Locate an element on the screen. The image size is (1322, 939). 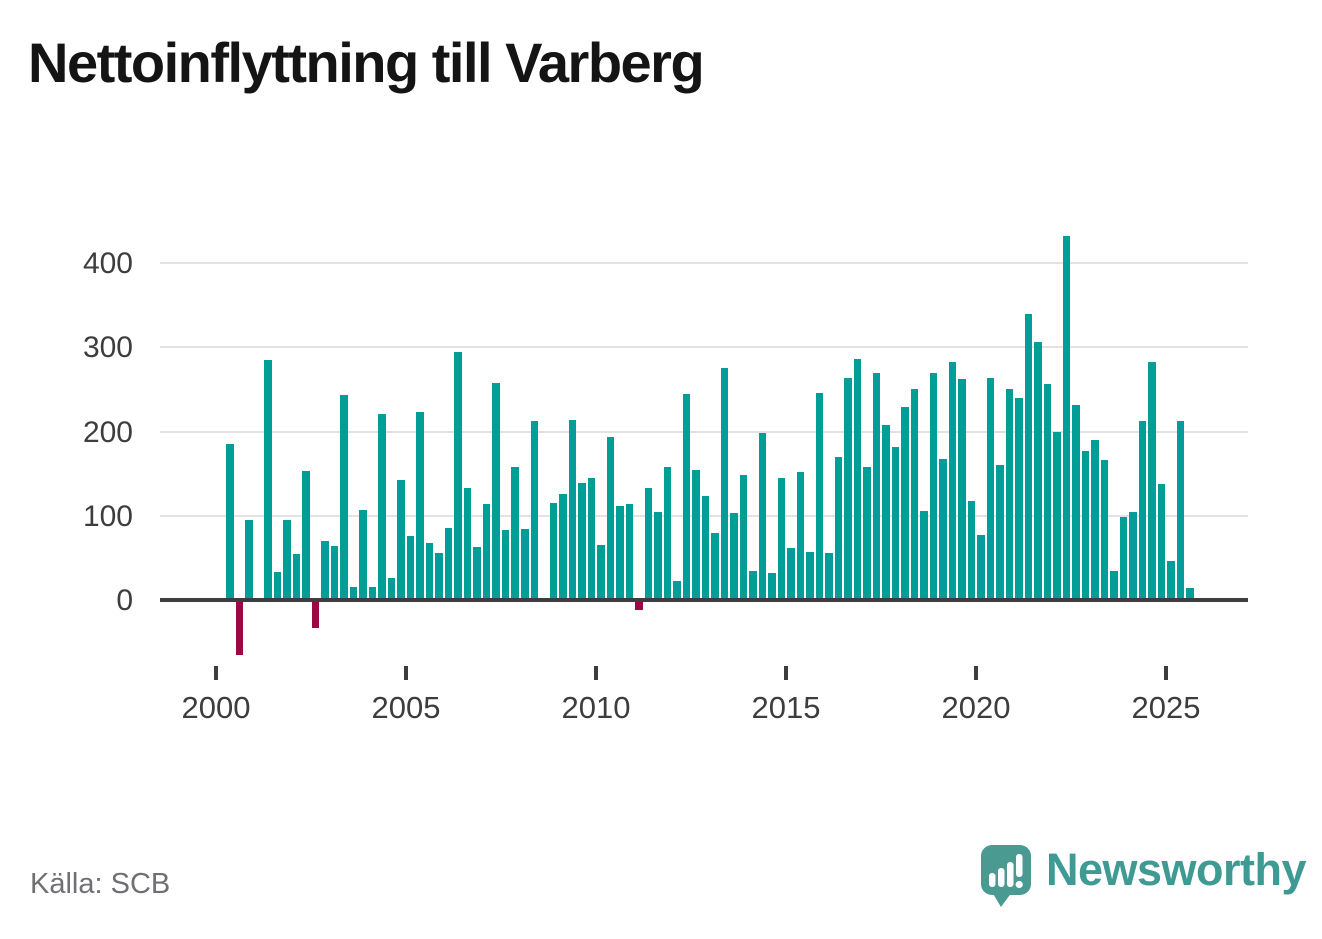
bar-2015-q3 is located at coordinates (810, 576).